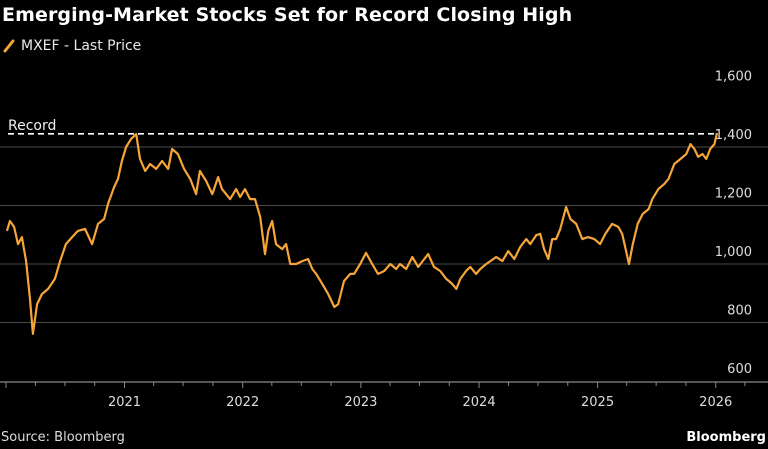 Image resolution: width=768 pixels, height=449 pixels. I want to click on y-tick-label: 1,200, so click(733, 194).